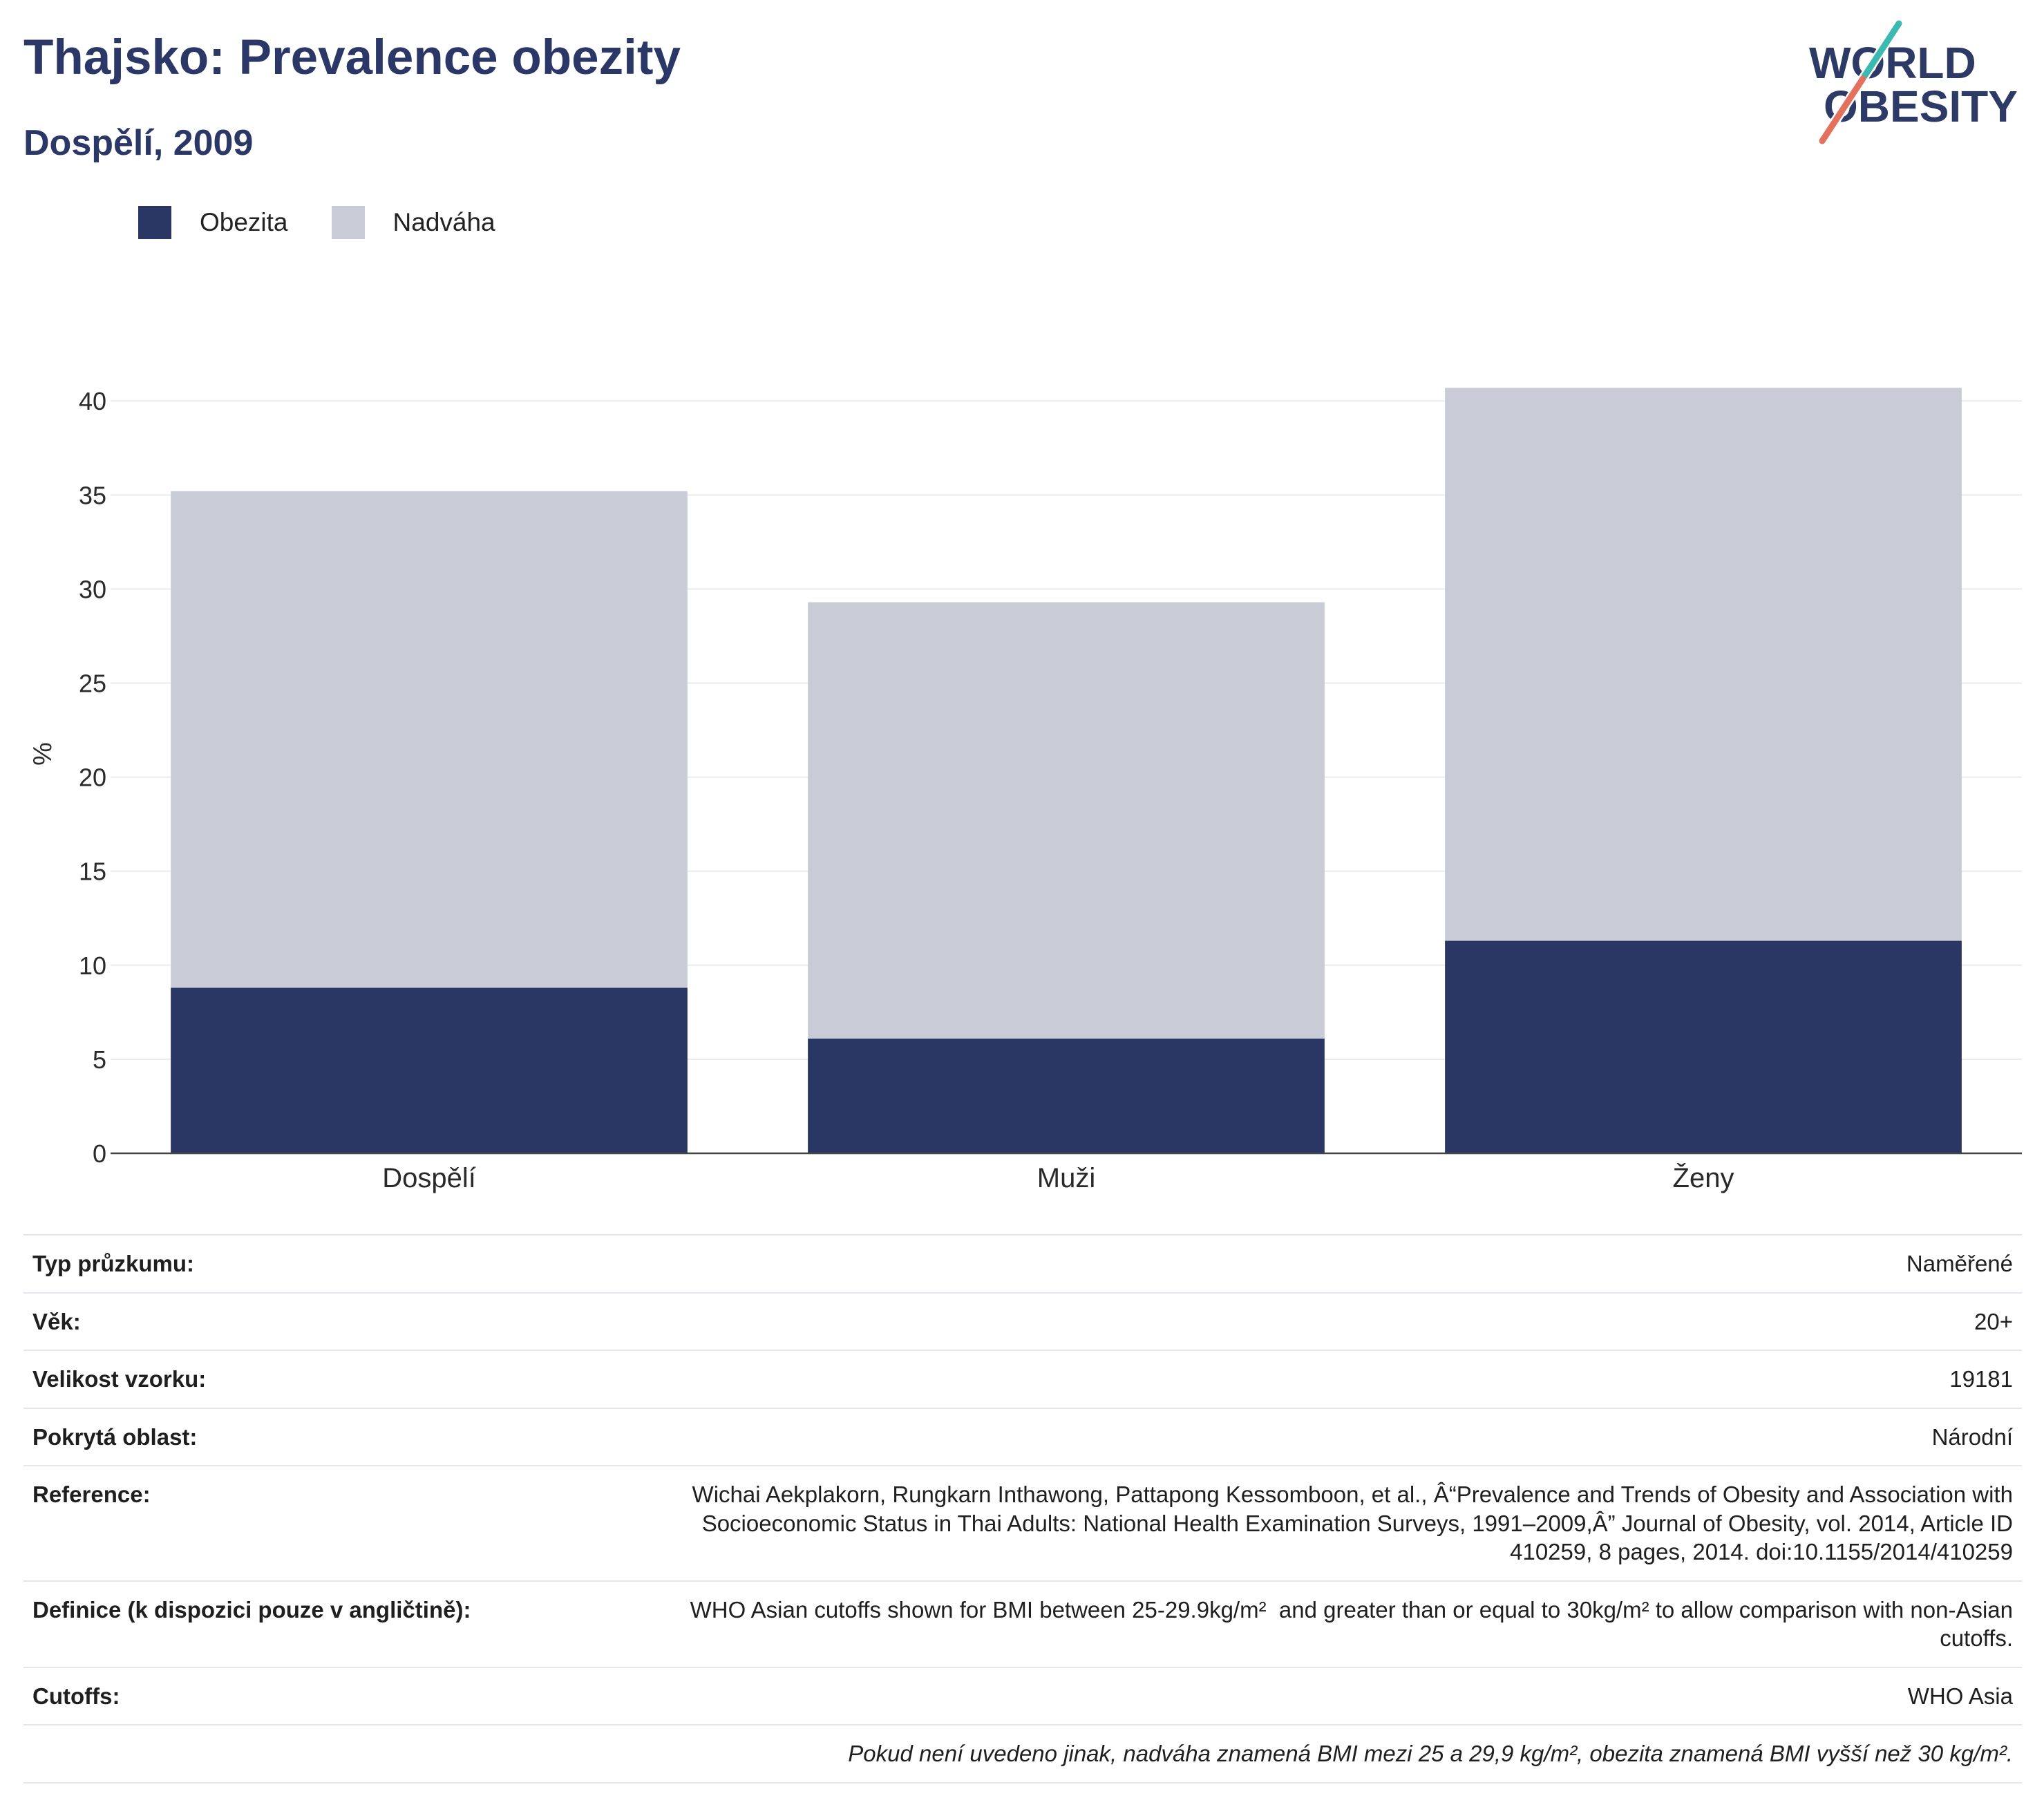 The image size is (2044, 1816). What do you see at coordinates (1993, 1321) in the screenshot?
I see `age-value: 20+` at bounding box center [1993, 1321].